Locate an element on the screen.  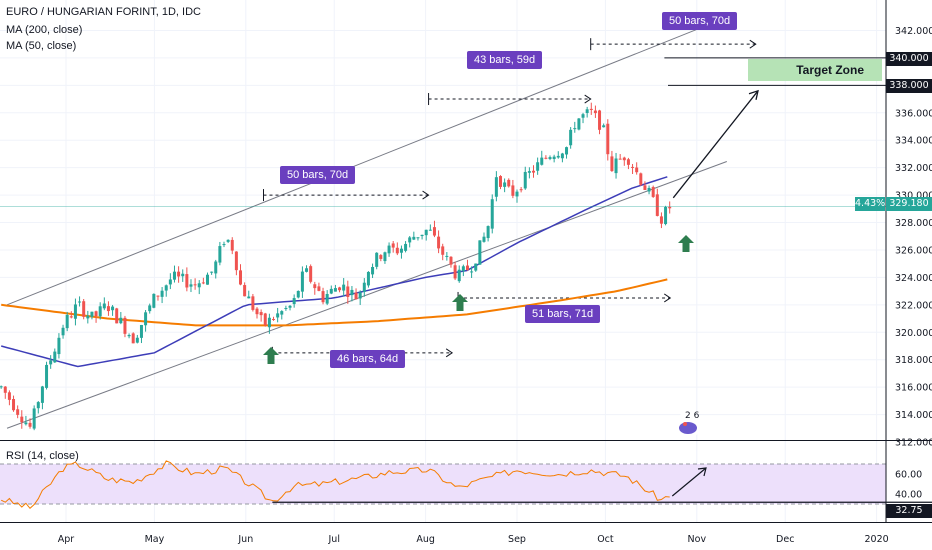
price-tick-label: 318.000 is located at coordinates (913, 360).